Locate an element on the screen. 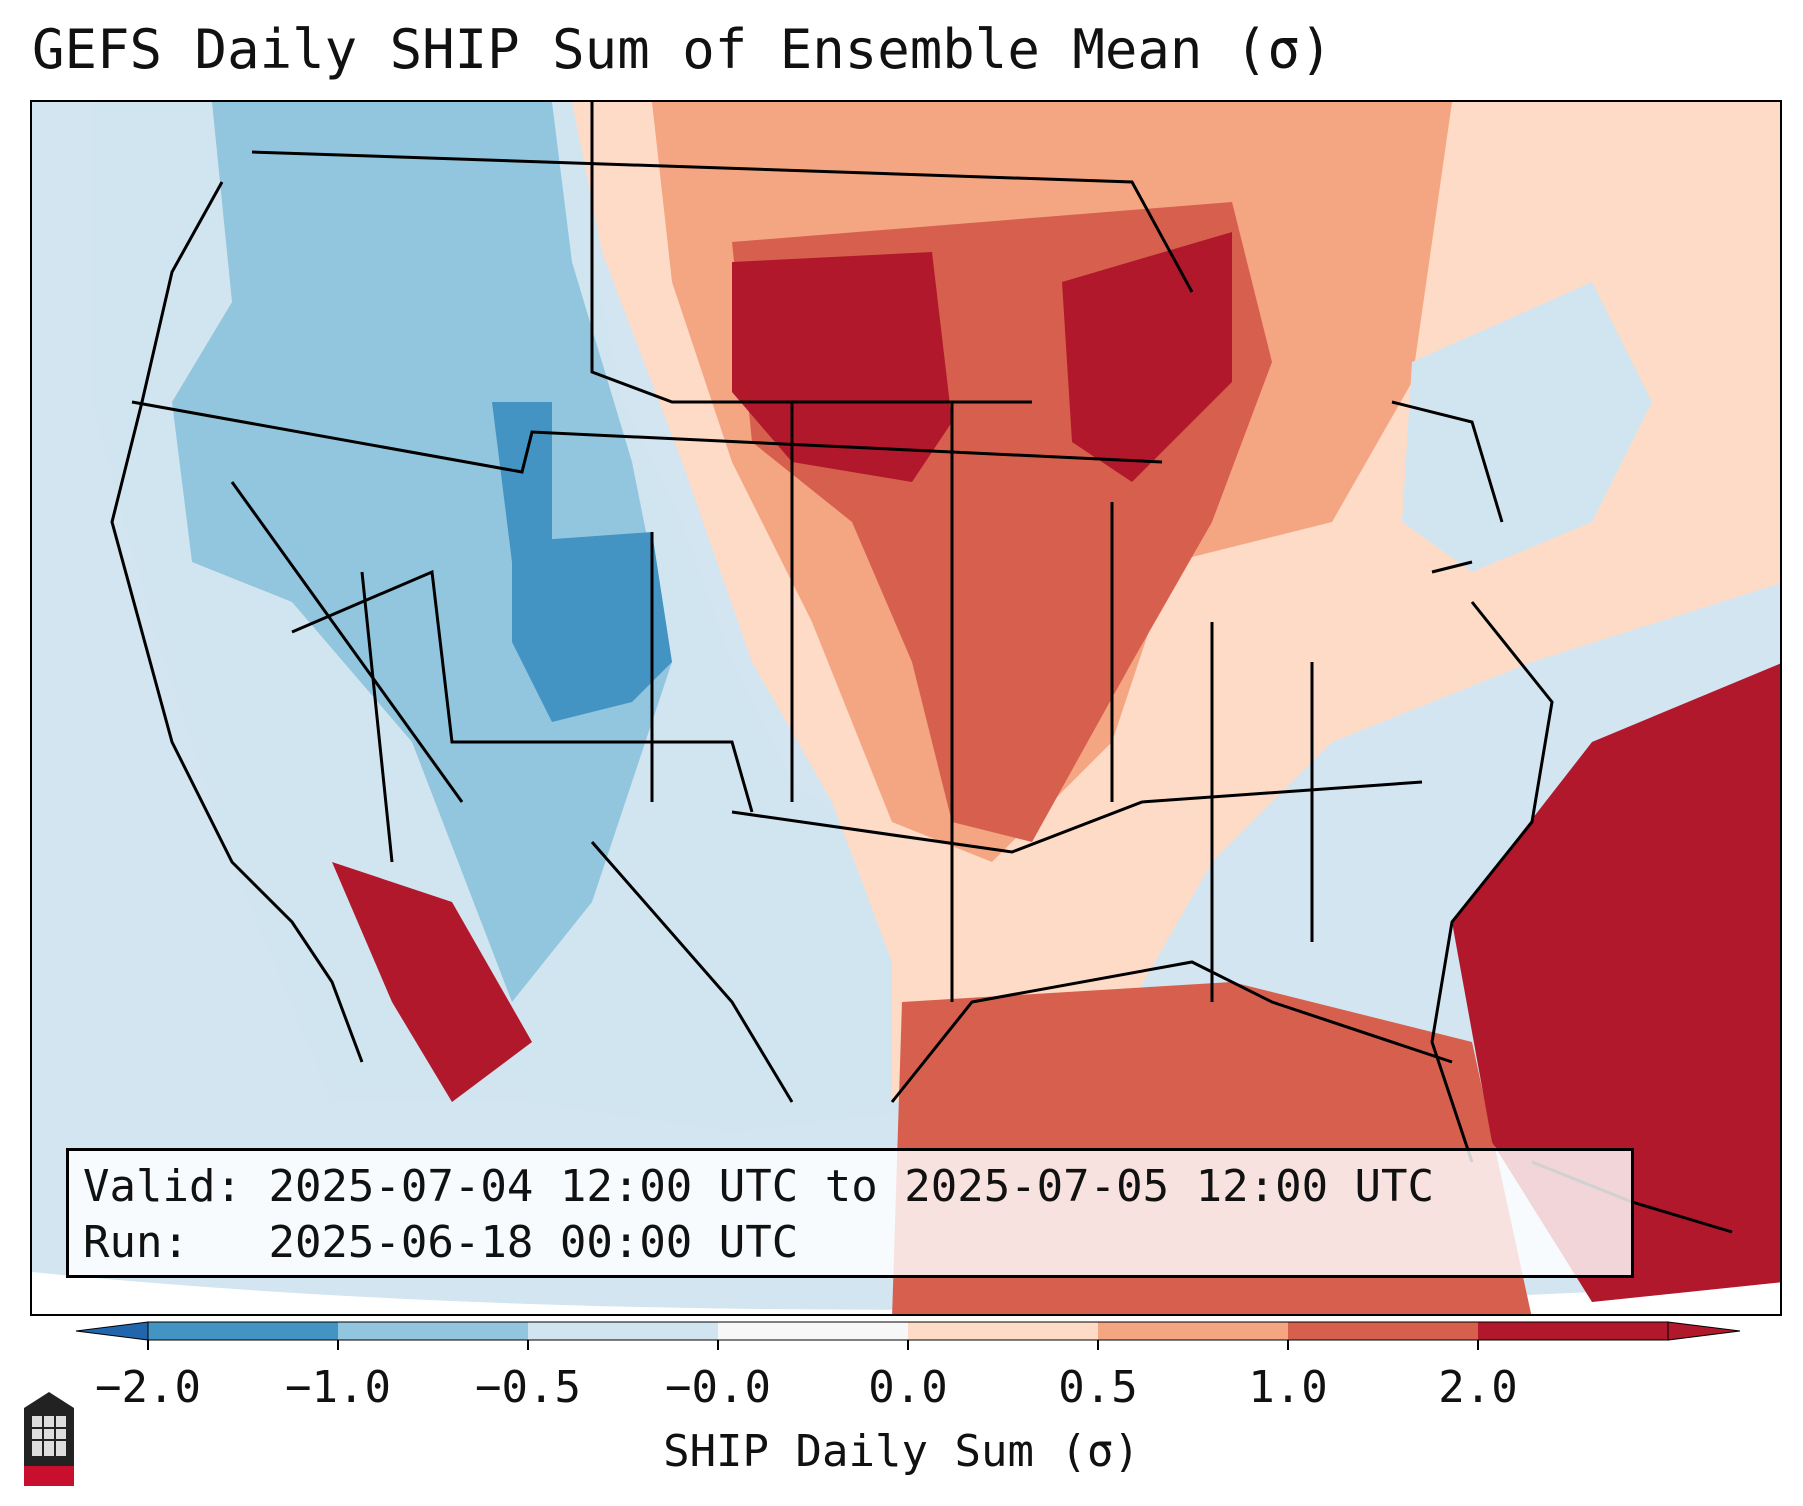 This screenshot has height=1506, width=1803. colorbar is located at coordinates (908, 1335).